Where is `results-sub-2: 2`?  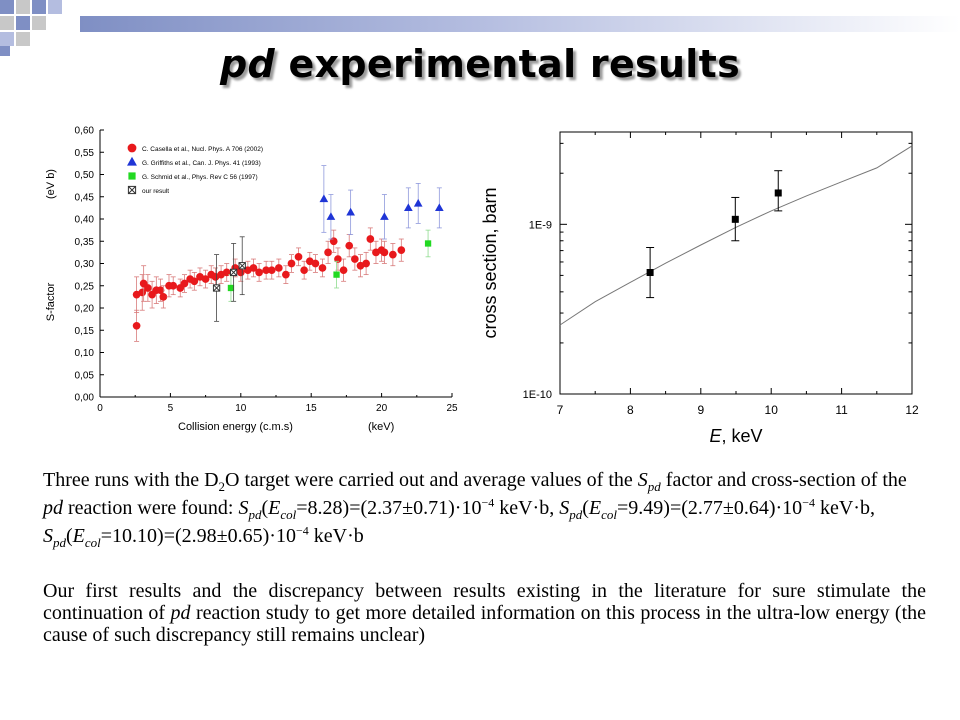
results-sub-2: 2 is located at coordinates (222, 486).